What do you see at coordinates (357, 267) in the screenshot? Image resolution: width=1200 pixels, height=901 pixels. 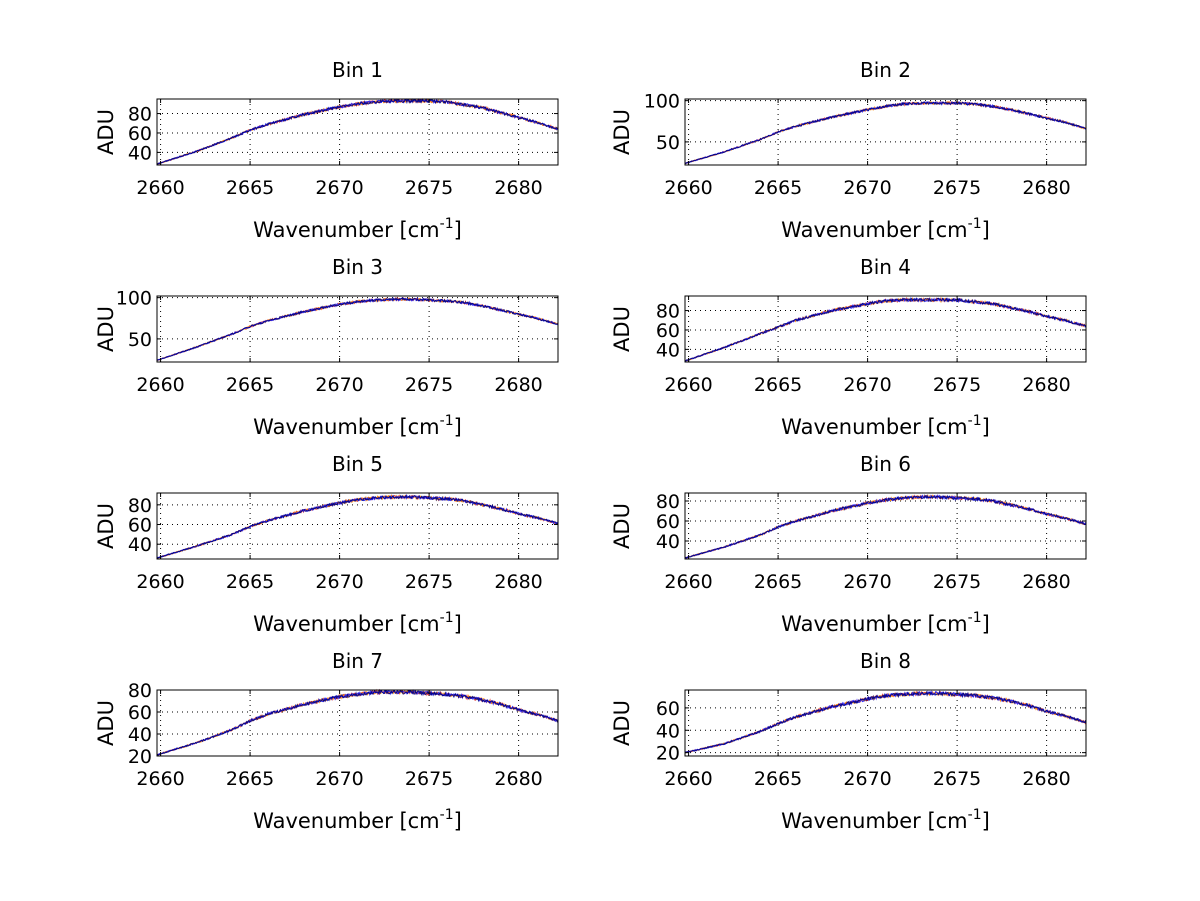 I see `subplot-title: Bin 3` at bounding box center [357, 267].